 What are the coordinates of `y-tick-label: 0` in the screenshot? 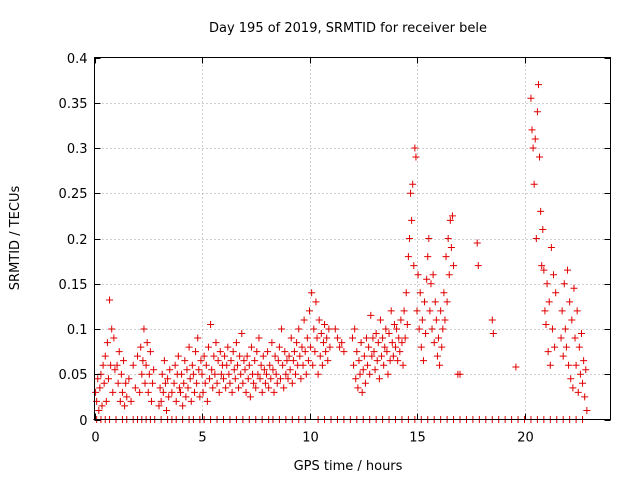 It's located at (83, 421).